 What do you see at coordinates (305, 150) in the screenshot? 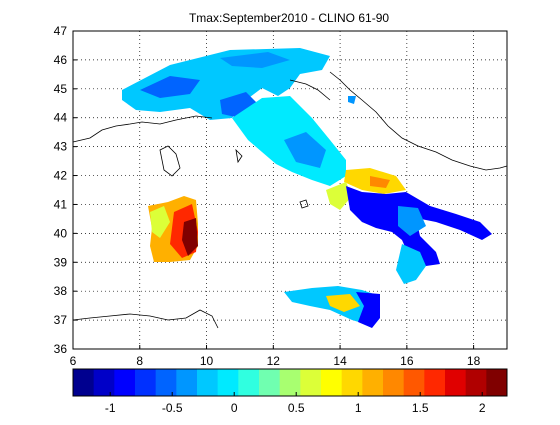
I see `region-adriatic-cold` at bounding box center [305, 150].